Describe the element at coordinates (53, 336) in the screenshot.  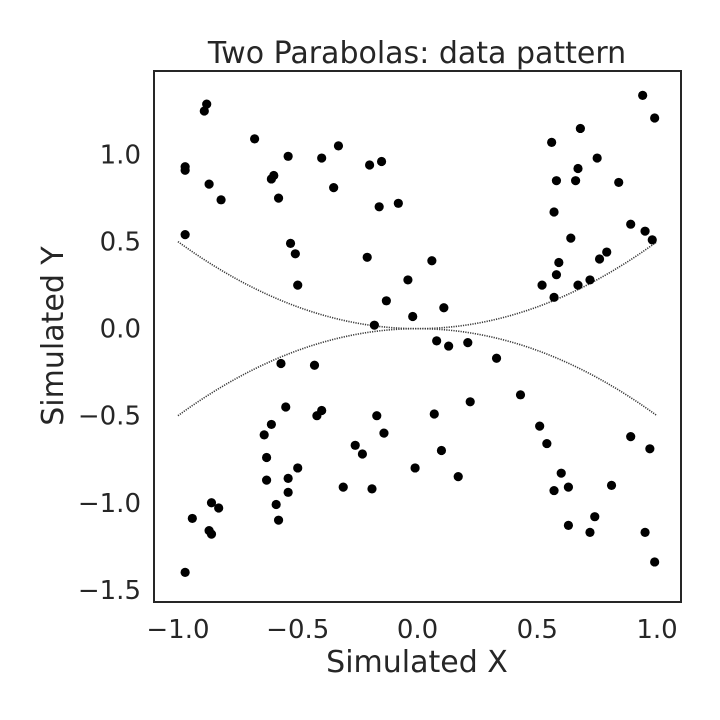
I see `y-axis-title: Simulated Y` at that location.